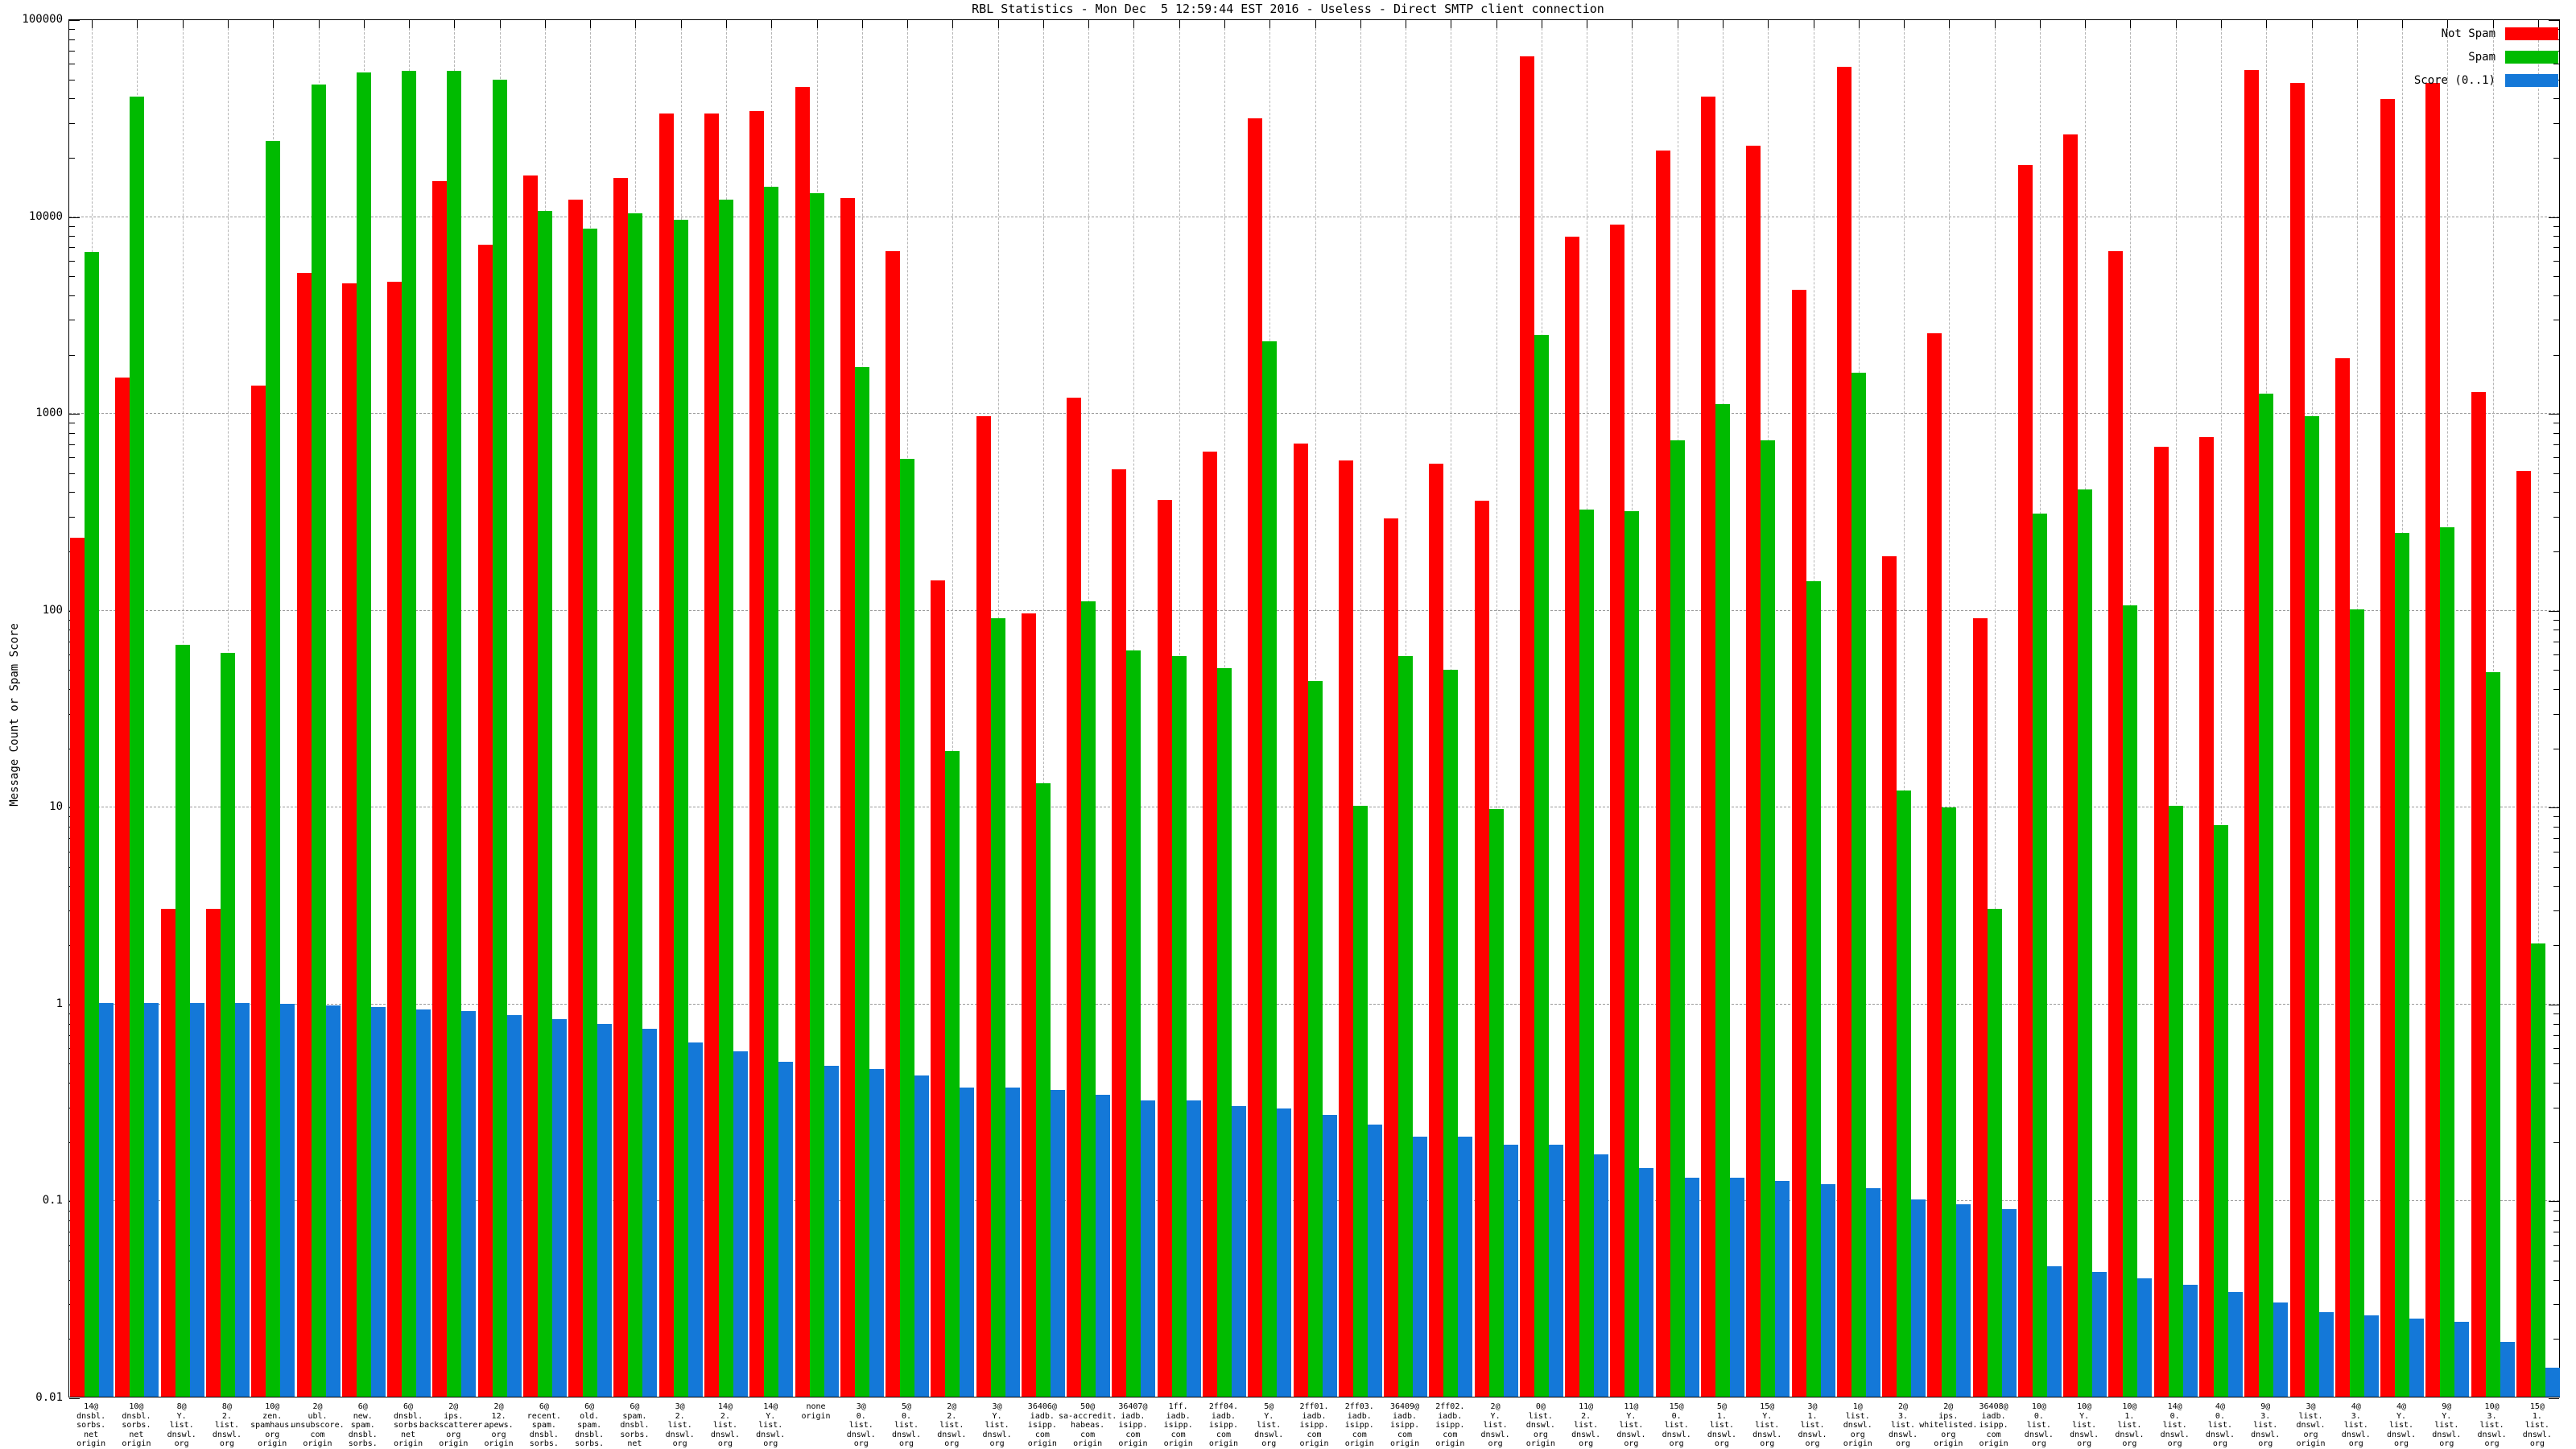 Image resolution: width=2576 pixels, height=1449 pixels. I want to click on x-axis-group-label: 2@ 12. apews. org origin, so click(499, 1425).